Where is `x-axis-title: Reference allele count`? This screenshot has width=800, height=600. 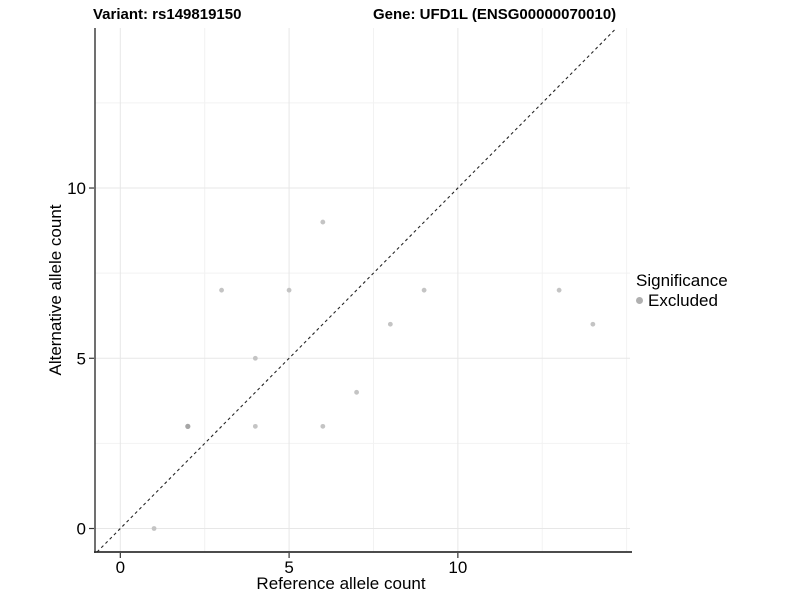 x-axis-title: Reference allele count is located at coordinates (341, 583).